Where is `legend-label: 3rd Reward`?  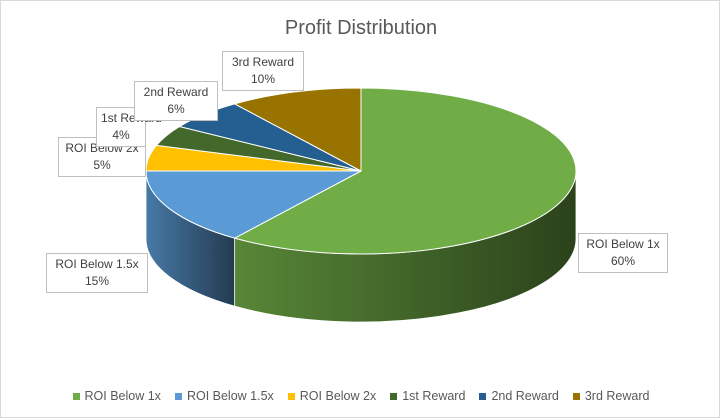
legend-label: 3rd Reward is located at coordinates (617, 396).